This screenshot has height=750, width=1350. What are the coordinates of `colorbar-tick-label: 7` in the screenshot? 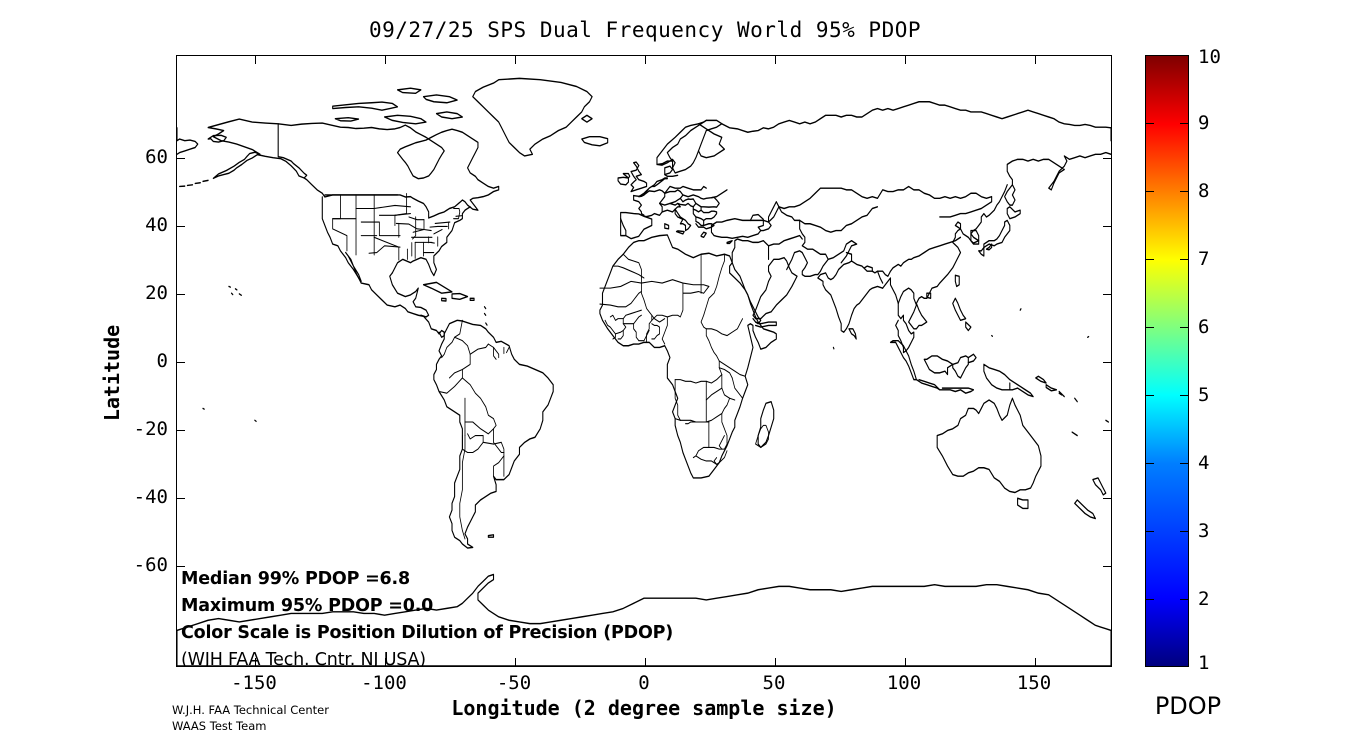 It's located at (1204, 259).